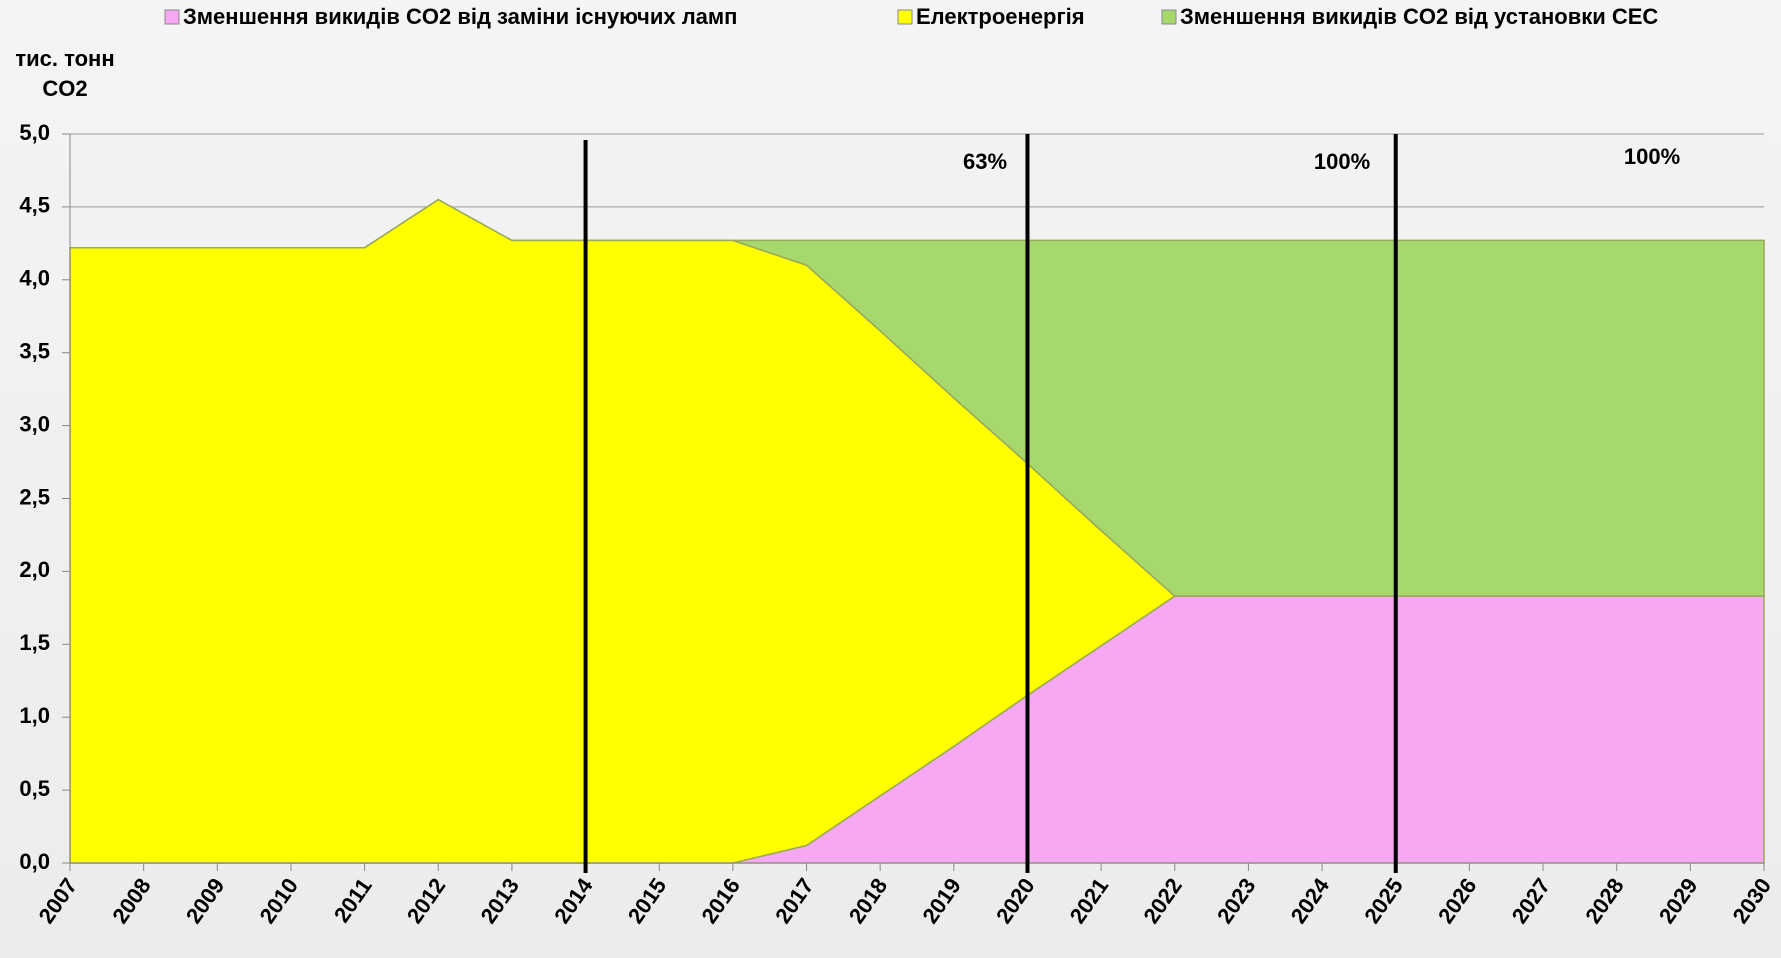 The image size is (1781, 958). Describe the element at coordinates (1383, 901) in the screenshot. I see `x-tick-label: 2025` at that location.